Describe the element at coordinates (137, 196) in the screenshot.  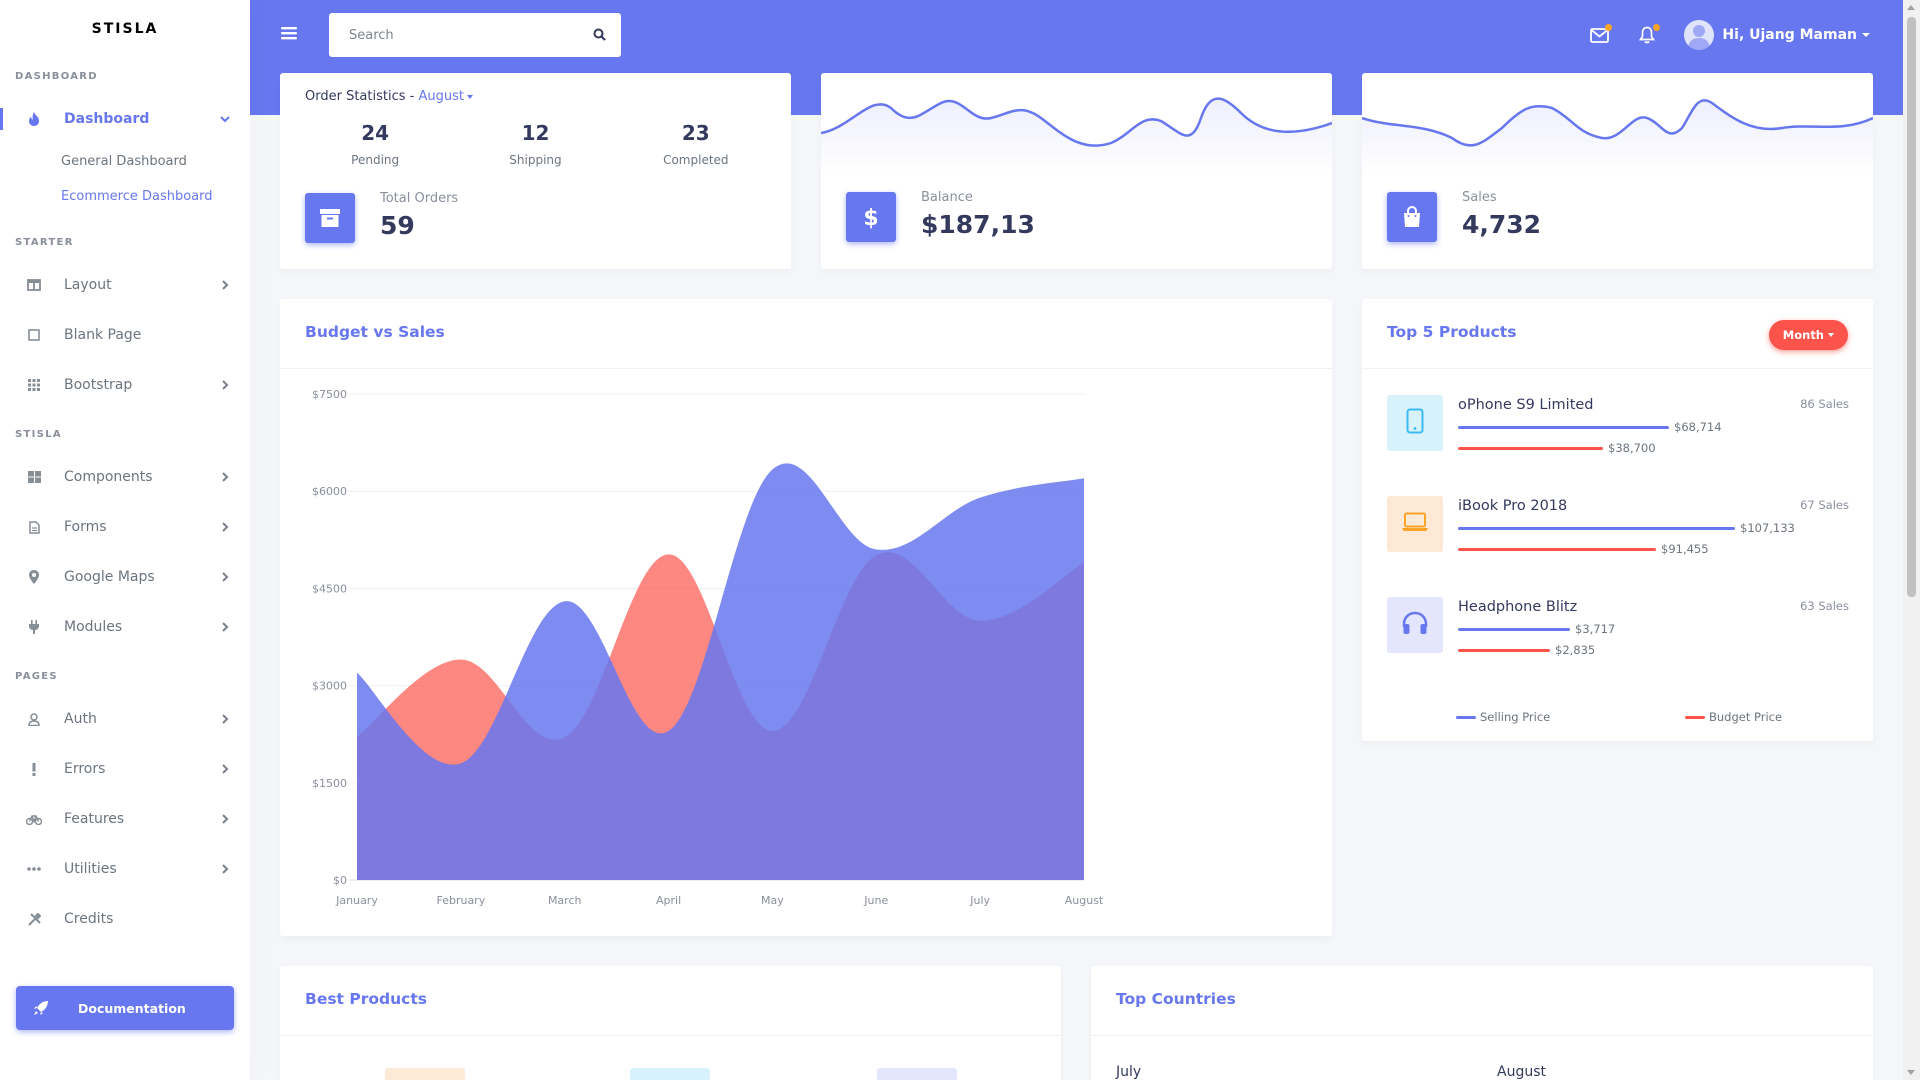
I see `submenu-ecommerce-dashboard: Ecommerce Dashboard` at that location.